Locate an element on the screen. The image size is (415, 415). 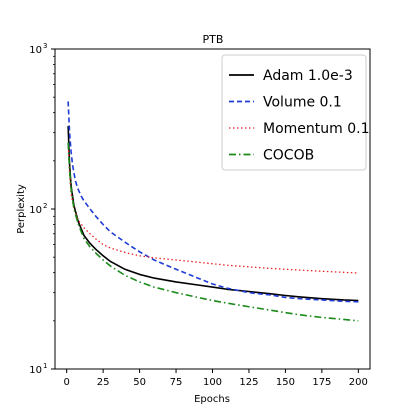
x-axis: 0 25 50 75 100 125 150 175 200 is located at coordinates (215, 378).